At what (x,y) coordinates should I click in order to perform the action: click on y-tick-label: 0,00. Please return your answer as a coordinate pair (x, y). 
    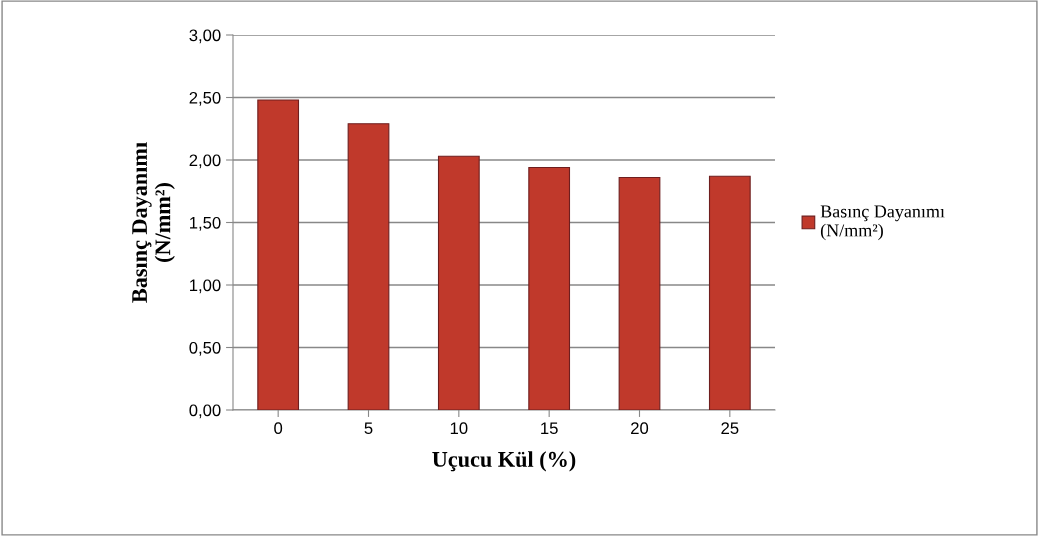
    Looking at the image, I should click on (205, 411).